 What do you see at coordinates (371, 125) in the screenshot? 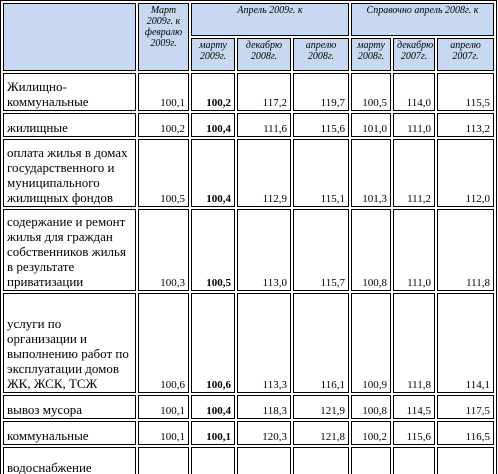
I see `value-cell: 101,0` at bounding box center [371, 125].